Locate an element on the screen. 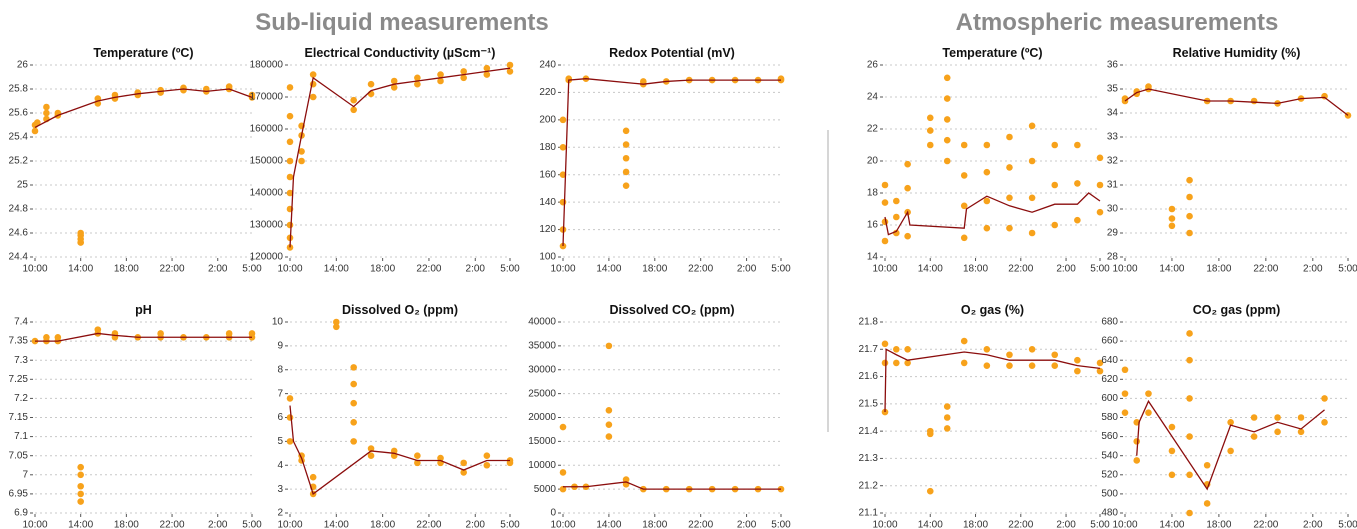 This screenshot has width=1357, height=529. y-tick-label: 40000 is located at coordinates (542, 322).